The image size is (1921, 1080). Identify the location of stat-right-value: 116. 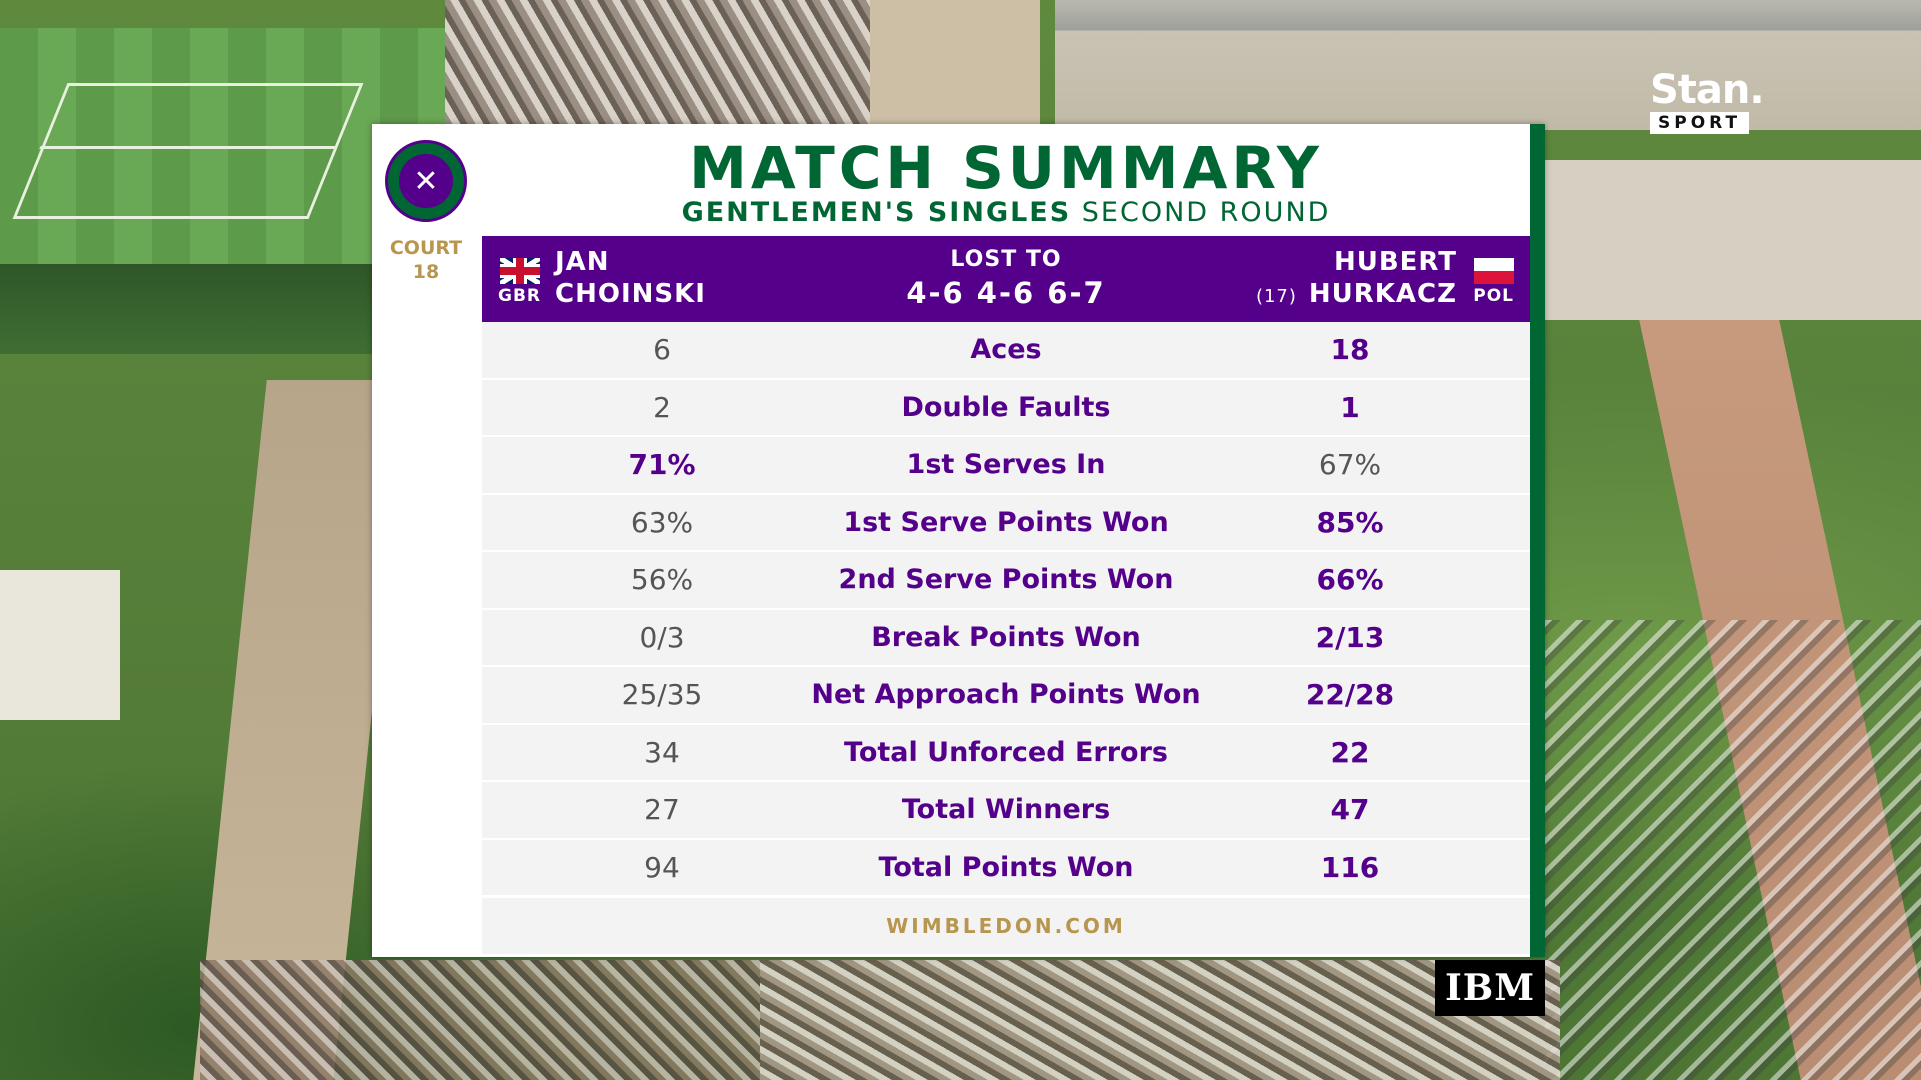
(1350, 867).